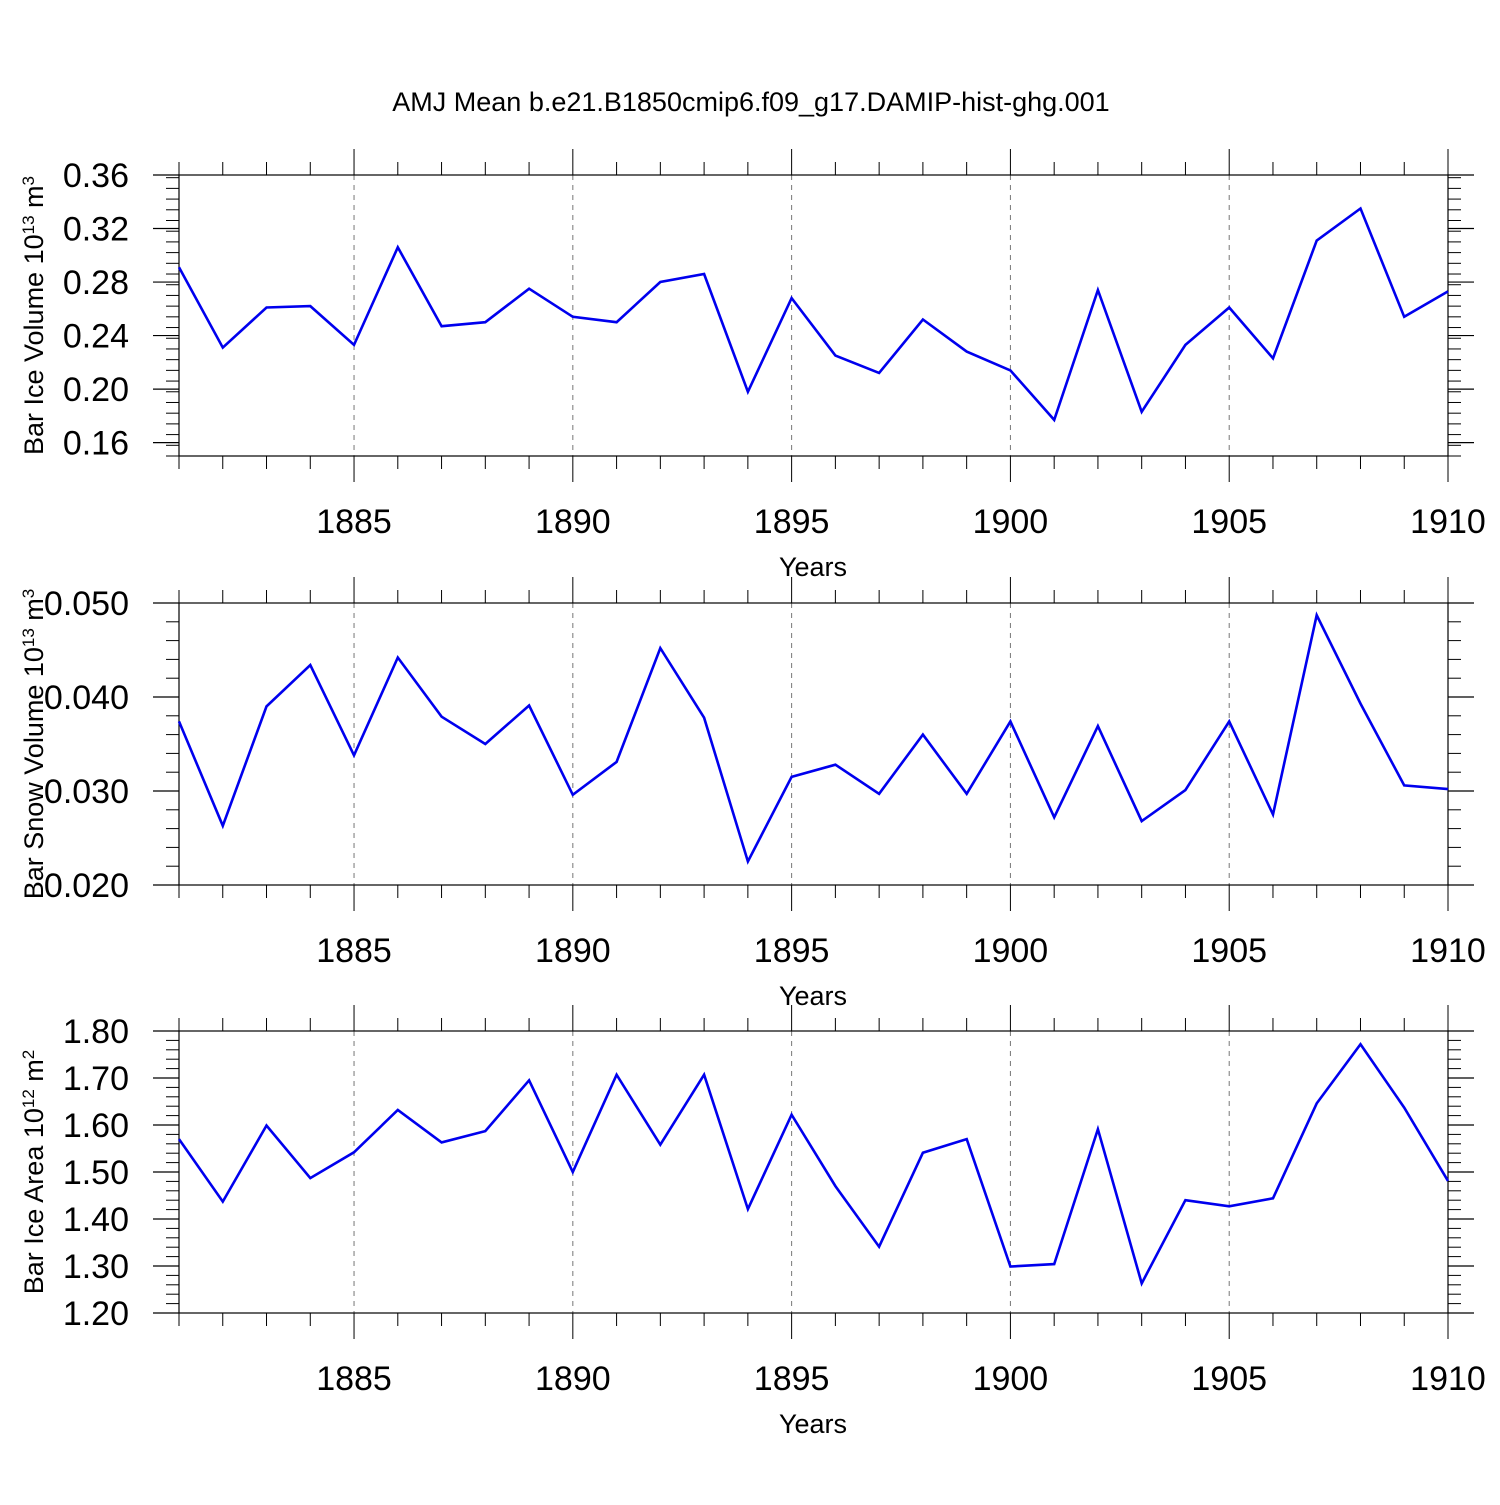 The width and height of the screenshot is (1500, 1505). Describe the element at coordinates (96, 444) in the screenshot. I see `y-tick-label: 0.16` at that location.